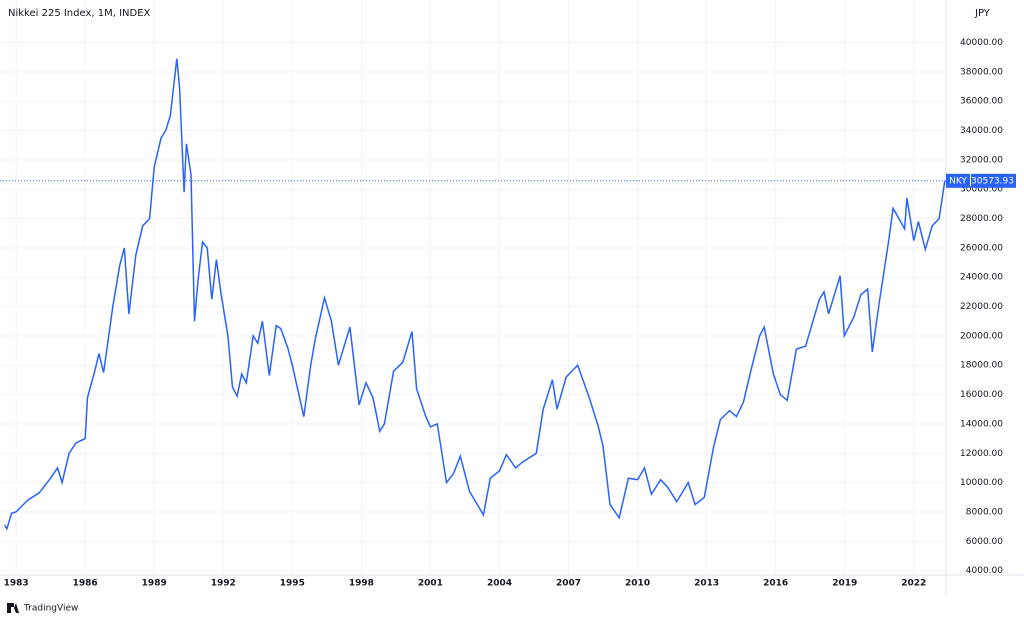 The image size is (1024, 619). What do you see at coordinates (981, 307) in the screenshot?
I see `y-tick-label: 22000.00` at bounding box center [981, 307].